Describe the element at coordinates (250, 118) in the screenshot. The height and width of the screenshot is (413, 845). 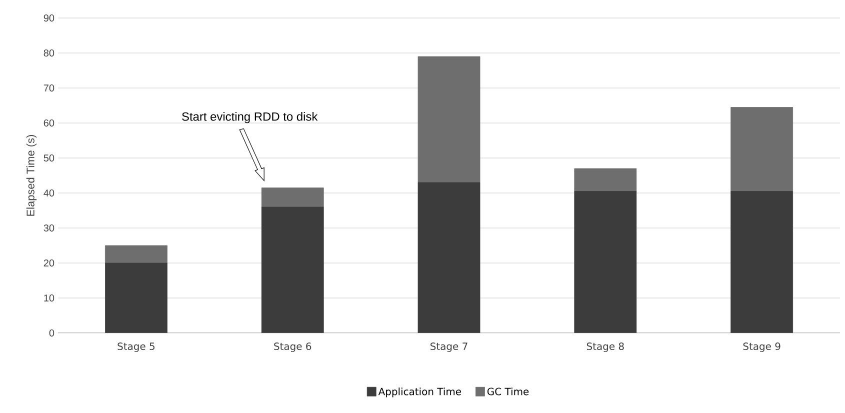
I see `annotation: Start evicting RDD to disk` at that location.